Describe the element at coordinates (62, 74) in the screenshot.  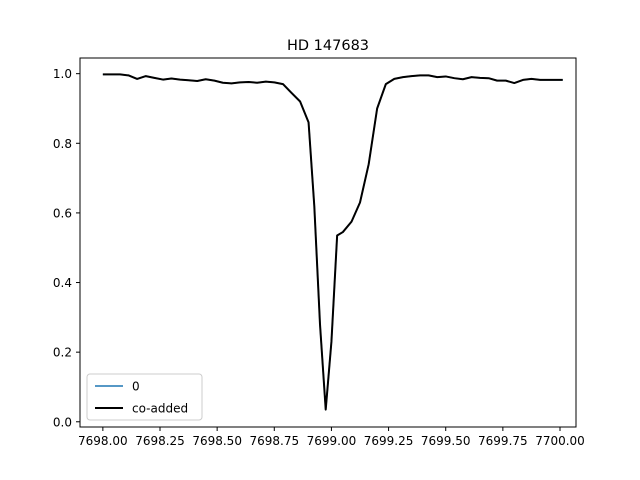
I see `y-tick-label: 1.0` at that location.